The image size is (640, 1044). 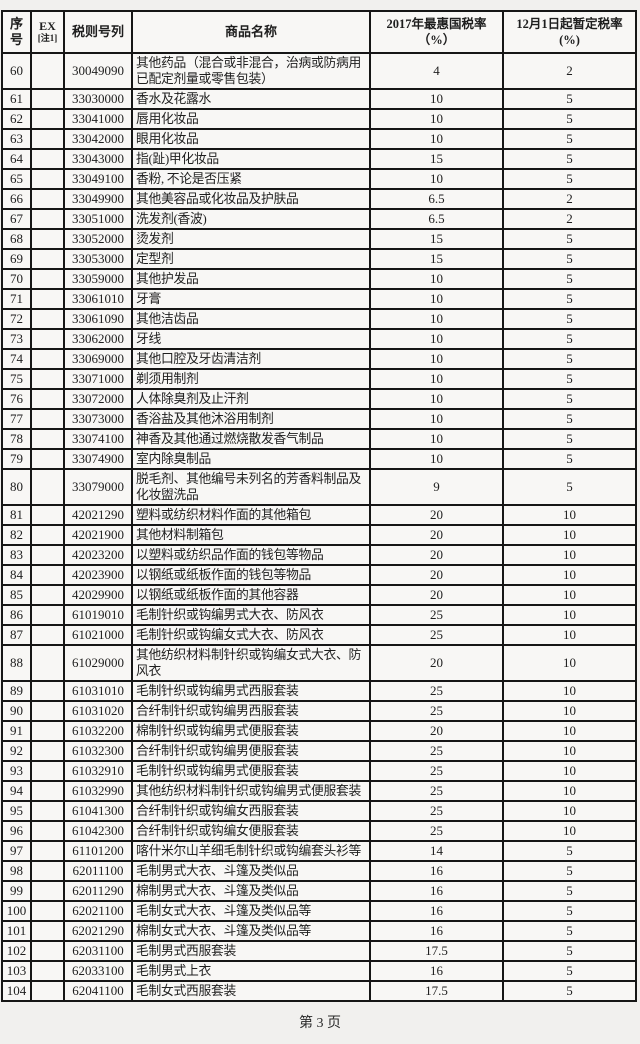 I want to click on table-row: 86 61019010 毛制针织或钩编男式大衣、防风衣 25 10, so click(x=319, y=615).